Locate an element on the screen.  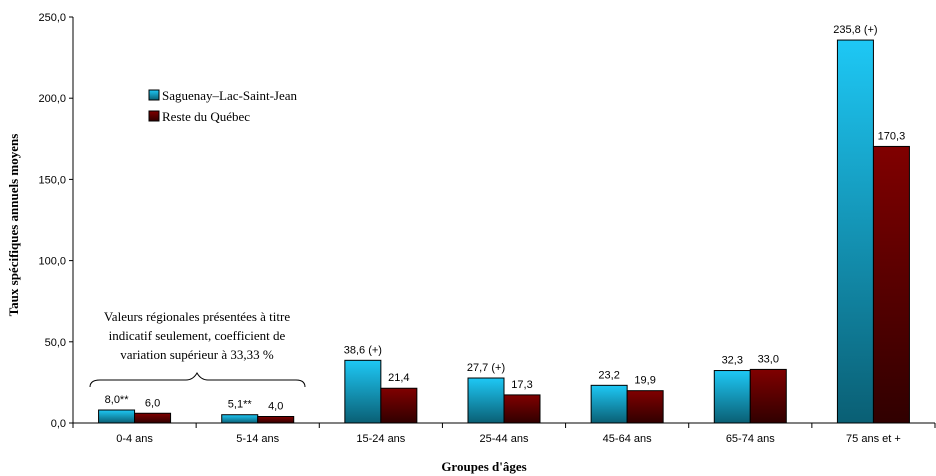
x-axis-title: Groupes d'âges is located at coordinates (483, 466).